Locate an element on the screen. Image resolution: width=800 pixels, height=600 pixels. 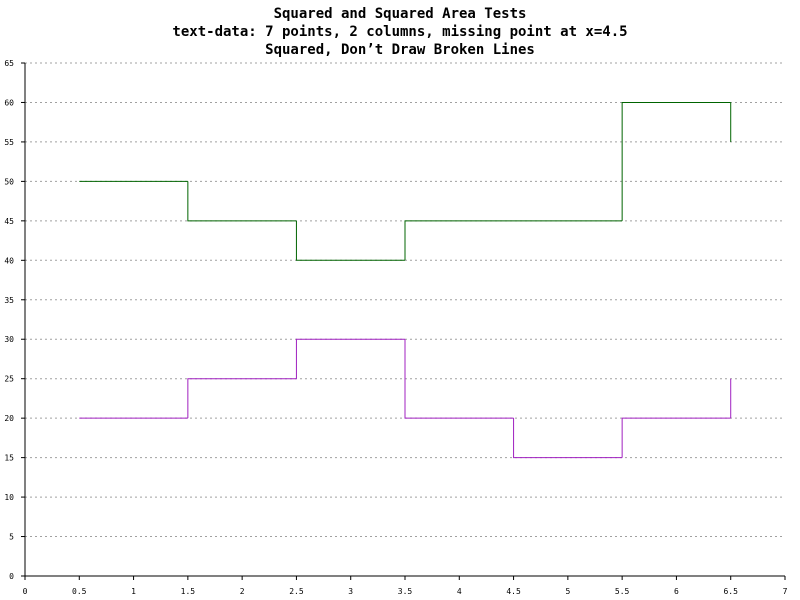
y-tick-label: 15 is located at coordinates (9, 458).